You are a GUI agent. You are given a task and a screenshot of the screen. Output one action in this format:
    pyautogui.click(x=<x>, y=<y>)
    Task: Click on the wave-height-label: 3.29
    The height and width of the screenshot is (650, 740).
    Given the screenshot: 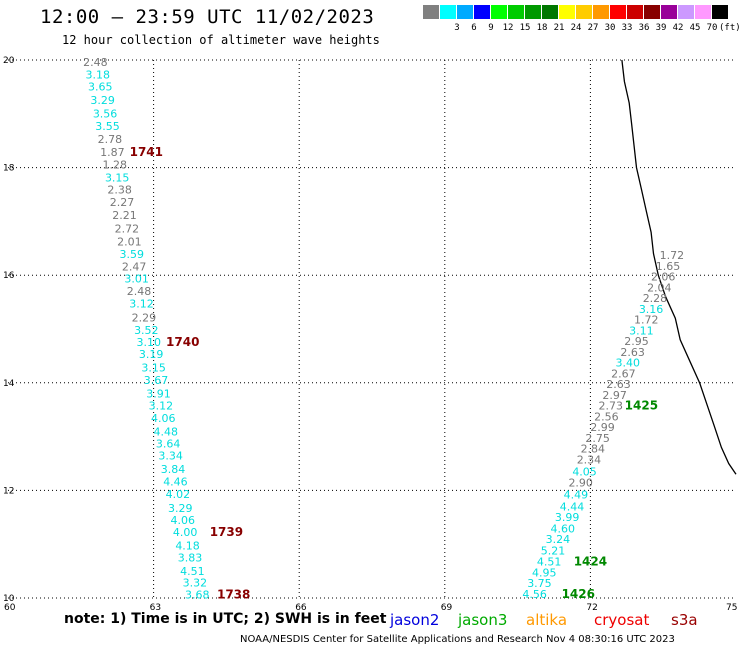 What is the action you would take?
    pyautogui.click(x=180, y=508)
    